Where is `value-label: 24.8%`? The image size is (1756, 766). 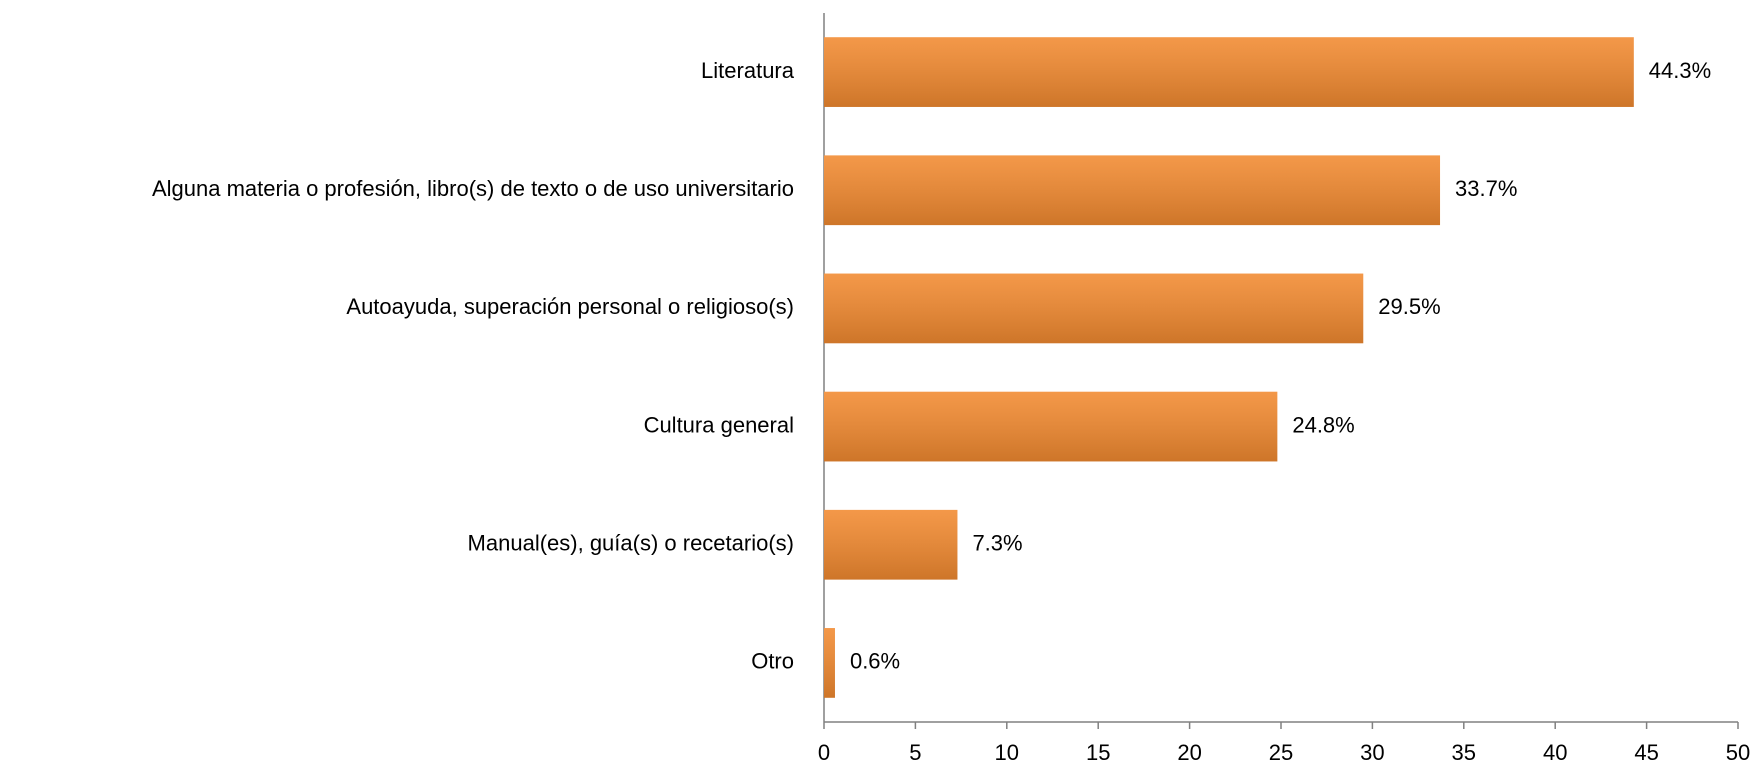 value-label: 24.8% is located at coordinates (1323, 424).